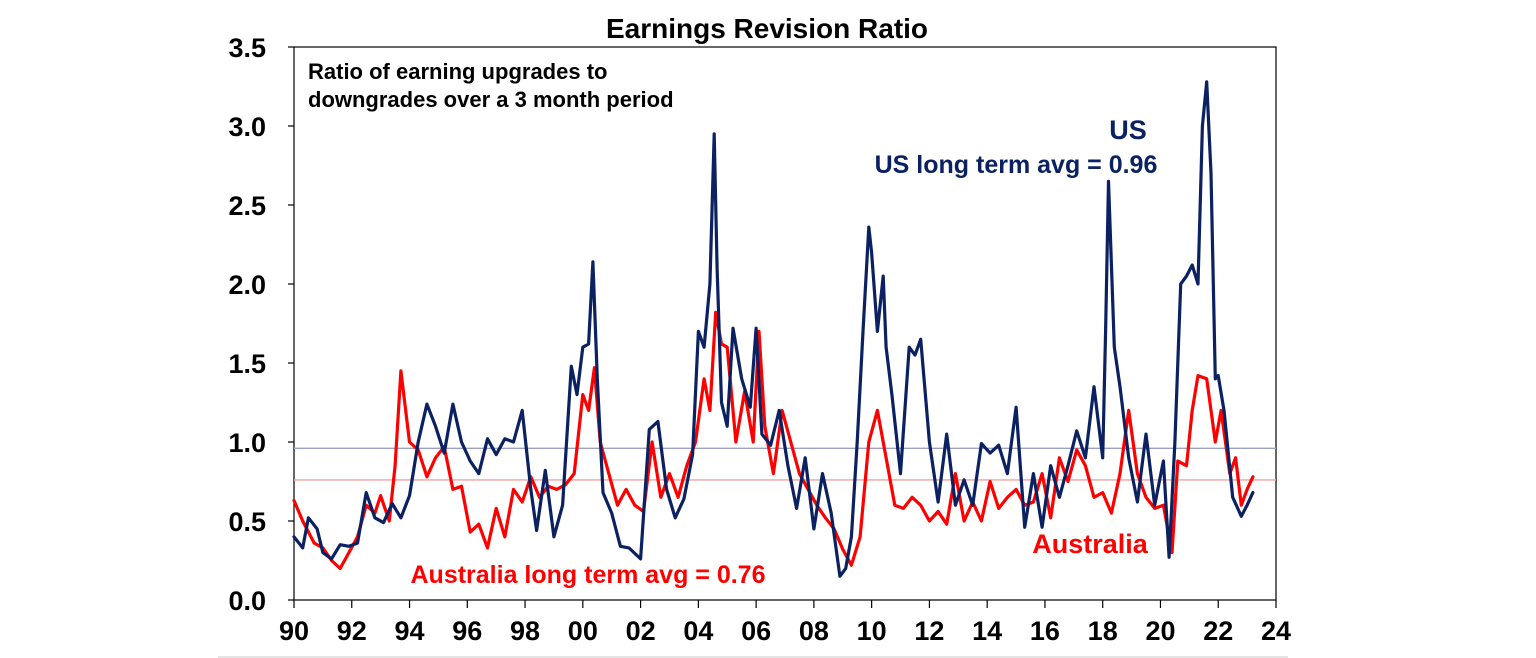  Describe the element at coordinates (247, 285) in the screenshot. I see `y-tick-label: 2.0` at that location.